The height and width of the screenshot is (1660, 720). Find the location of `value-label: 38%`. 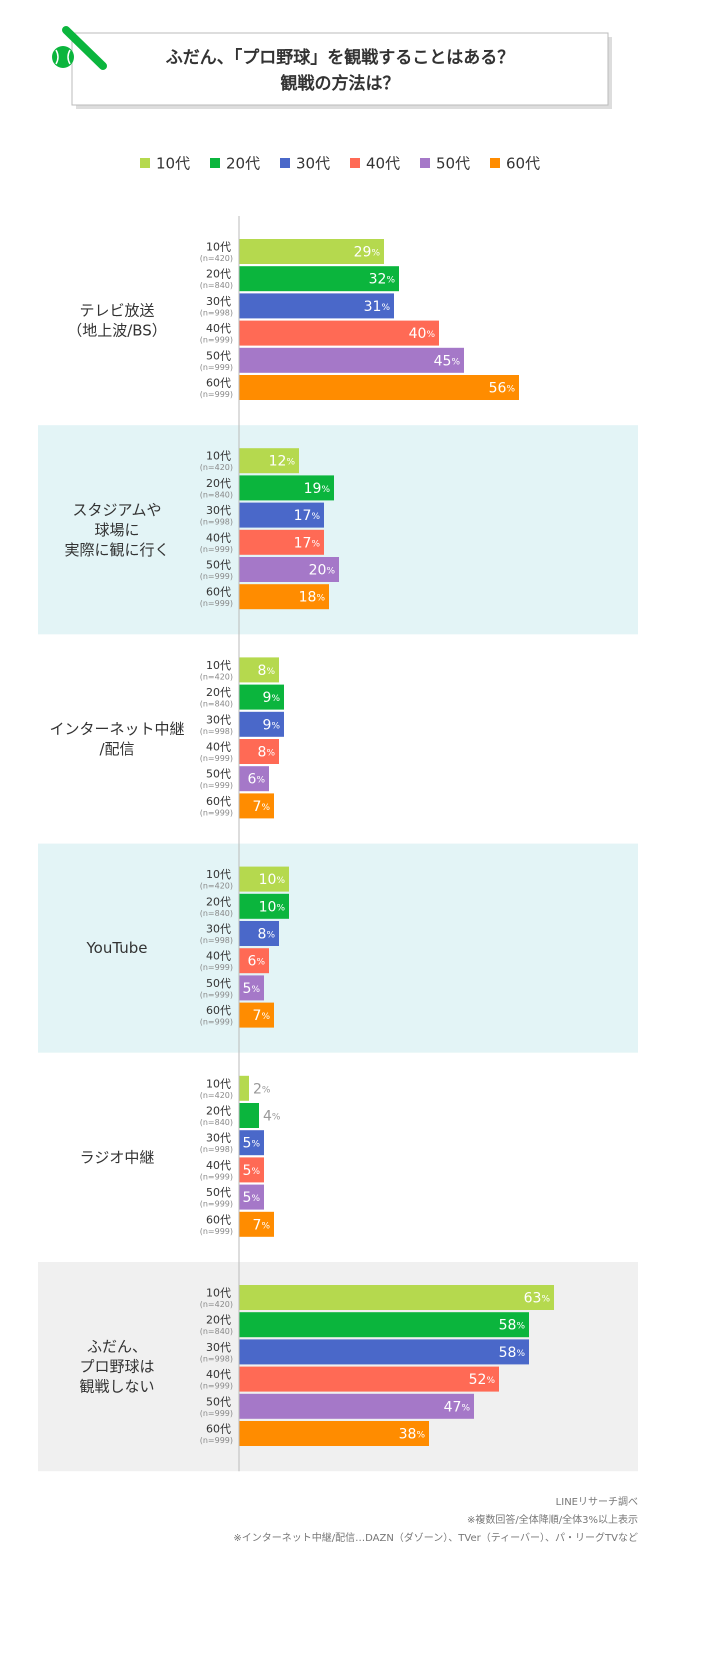

value-label: 38% is located at coordinates (412, 1435).